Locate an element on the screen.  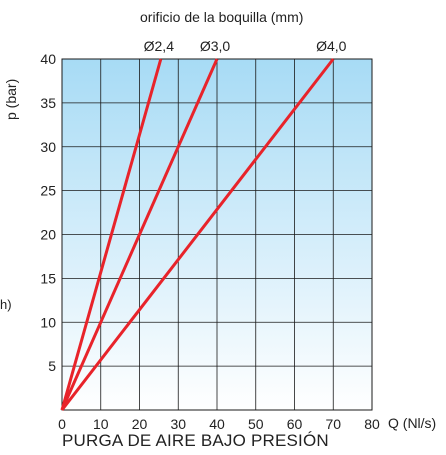
x-axis-label: Q (Nl/s) is located at coordinates (412, 423).